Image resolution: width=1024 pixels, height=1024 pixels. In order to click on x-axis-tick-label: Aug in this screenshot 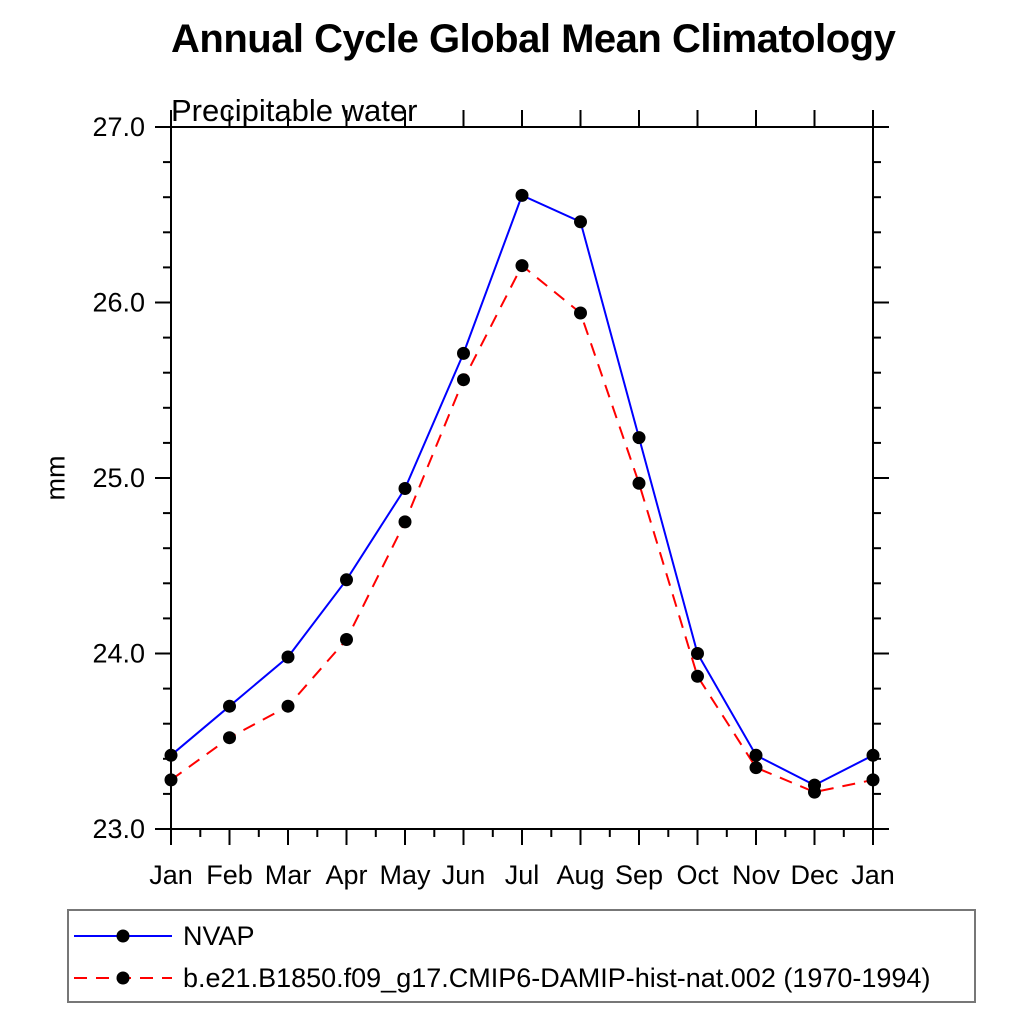, I will do `click(580, 875)`.